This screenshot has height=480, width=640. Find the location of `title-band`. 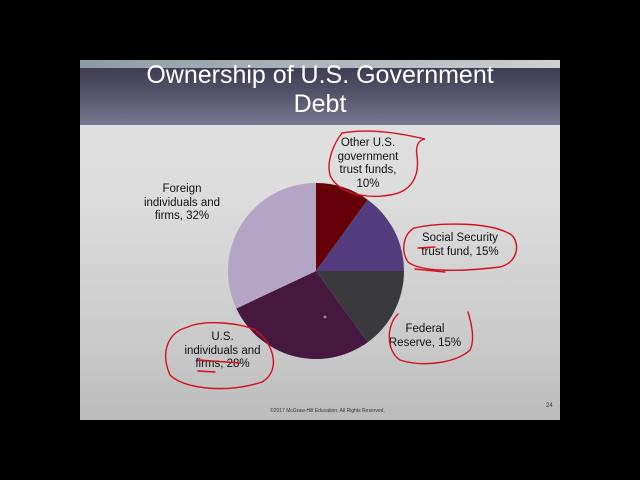

title-band is located at coordinates (320, 96).